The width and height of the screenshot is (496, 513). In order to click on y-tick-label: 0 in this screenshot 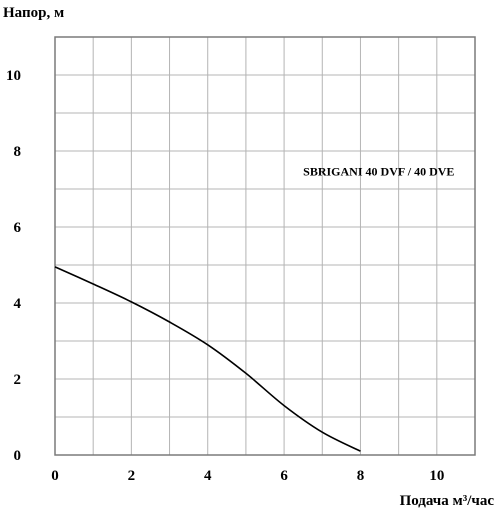, I will do `click(18, 456)`.